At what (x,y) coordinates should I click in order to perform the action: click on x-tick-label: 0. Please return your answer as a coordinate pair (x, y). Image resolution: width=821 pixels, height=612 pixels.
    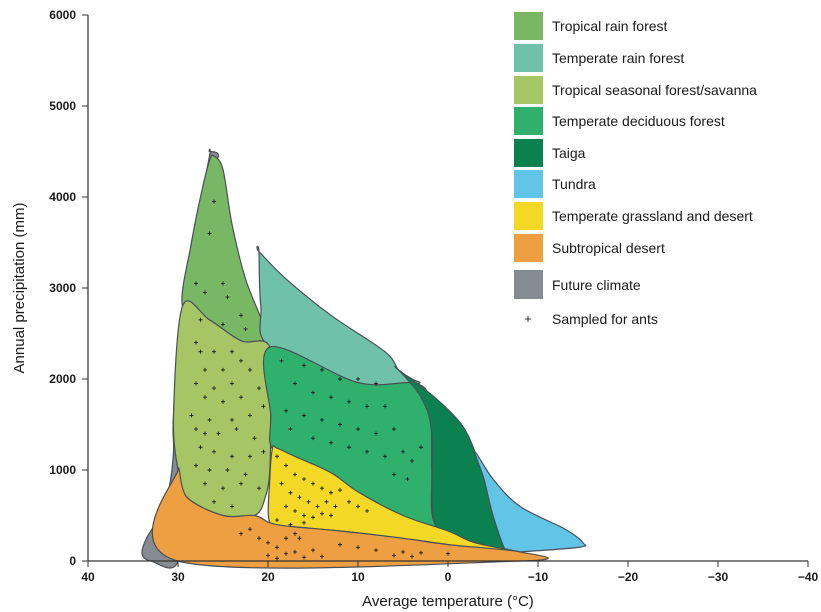
    Looking at the image, I should click on (448, 577).